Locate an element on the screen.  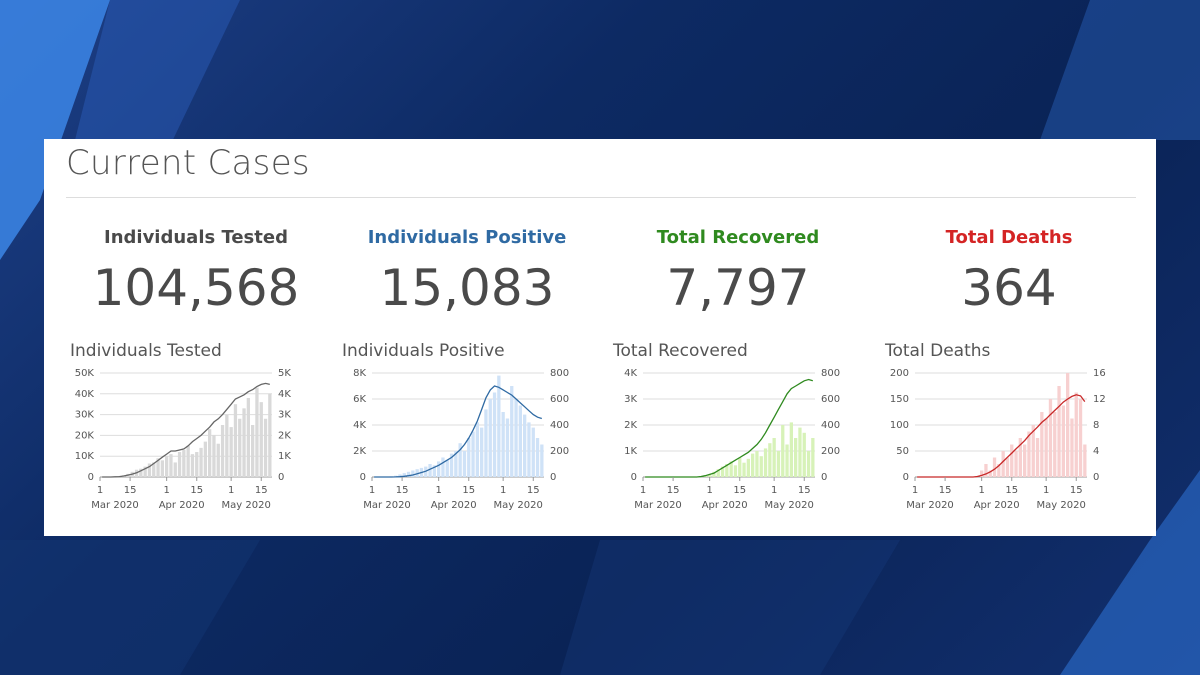
month-label: Mar 2020 is located at coordinates (930, 505).